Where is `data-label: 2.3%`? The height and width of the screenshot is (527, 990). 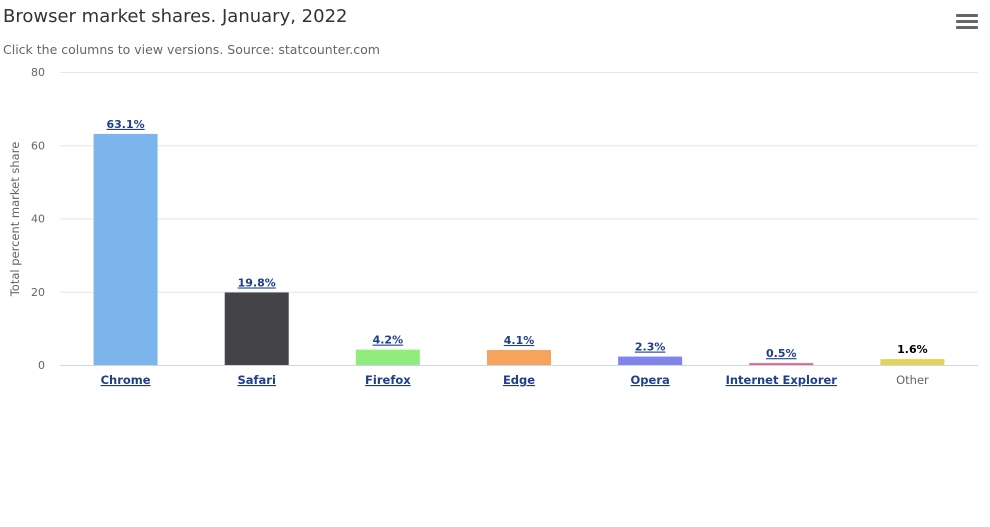
data-label: 2.3% is located at coordinates (650, 347).